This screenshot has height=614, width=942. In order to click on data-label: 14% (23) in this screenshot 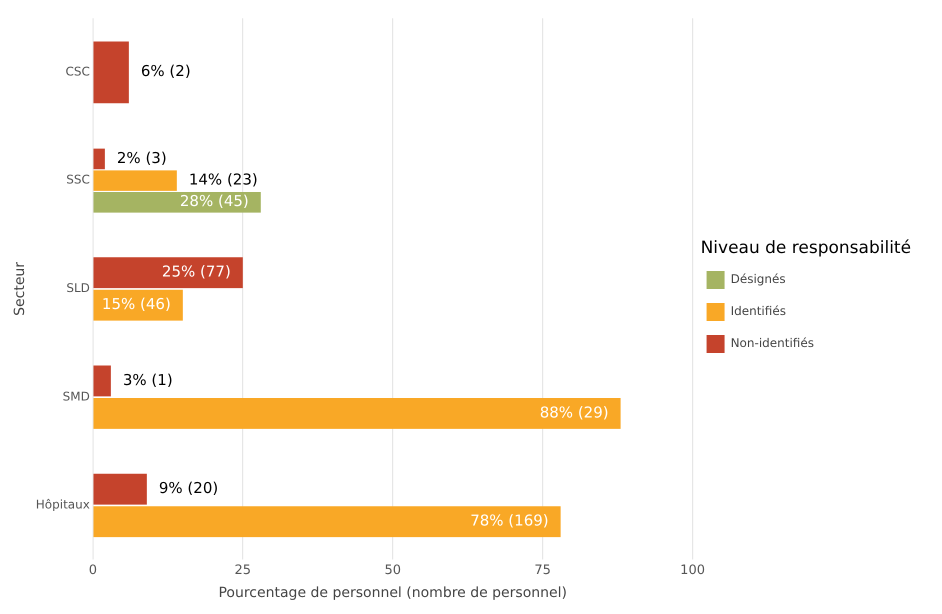, I will do `click(223, 179)`.